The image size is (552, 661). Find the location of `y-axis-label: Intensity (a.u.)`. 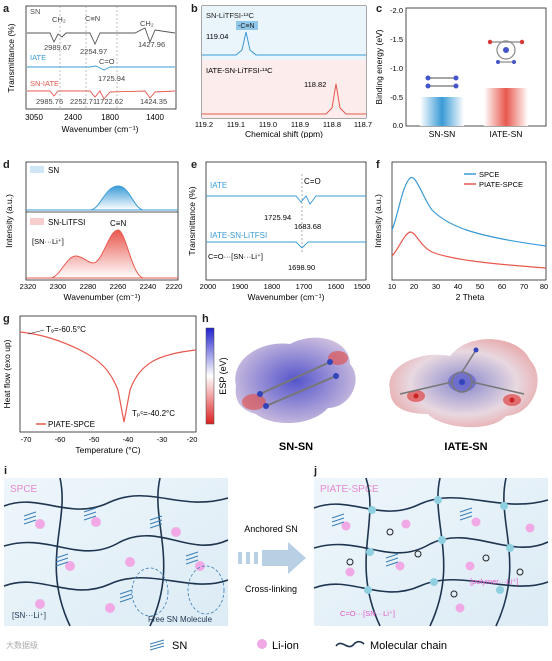

y-axis-label: Intensity (a.u.) is located at coordinates (378, 221).